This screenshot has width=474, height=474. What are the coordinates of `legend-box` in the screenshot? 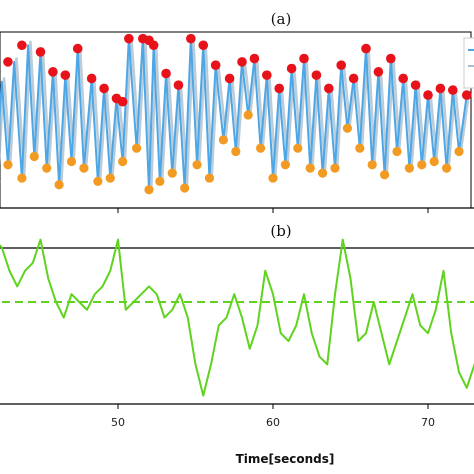 It's located at (468, 63).